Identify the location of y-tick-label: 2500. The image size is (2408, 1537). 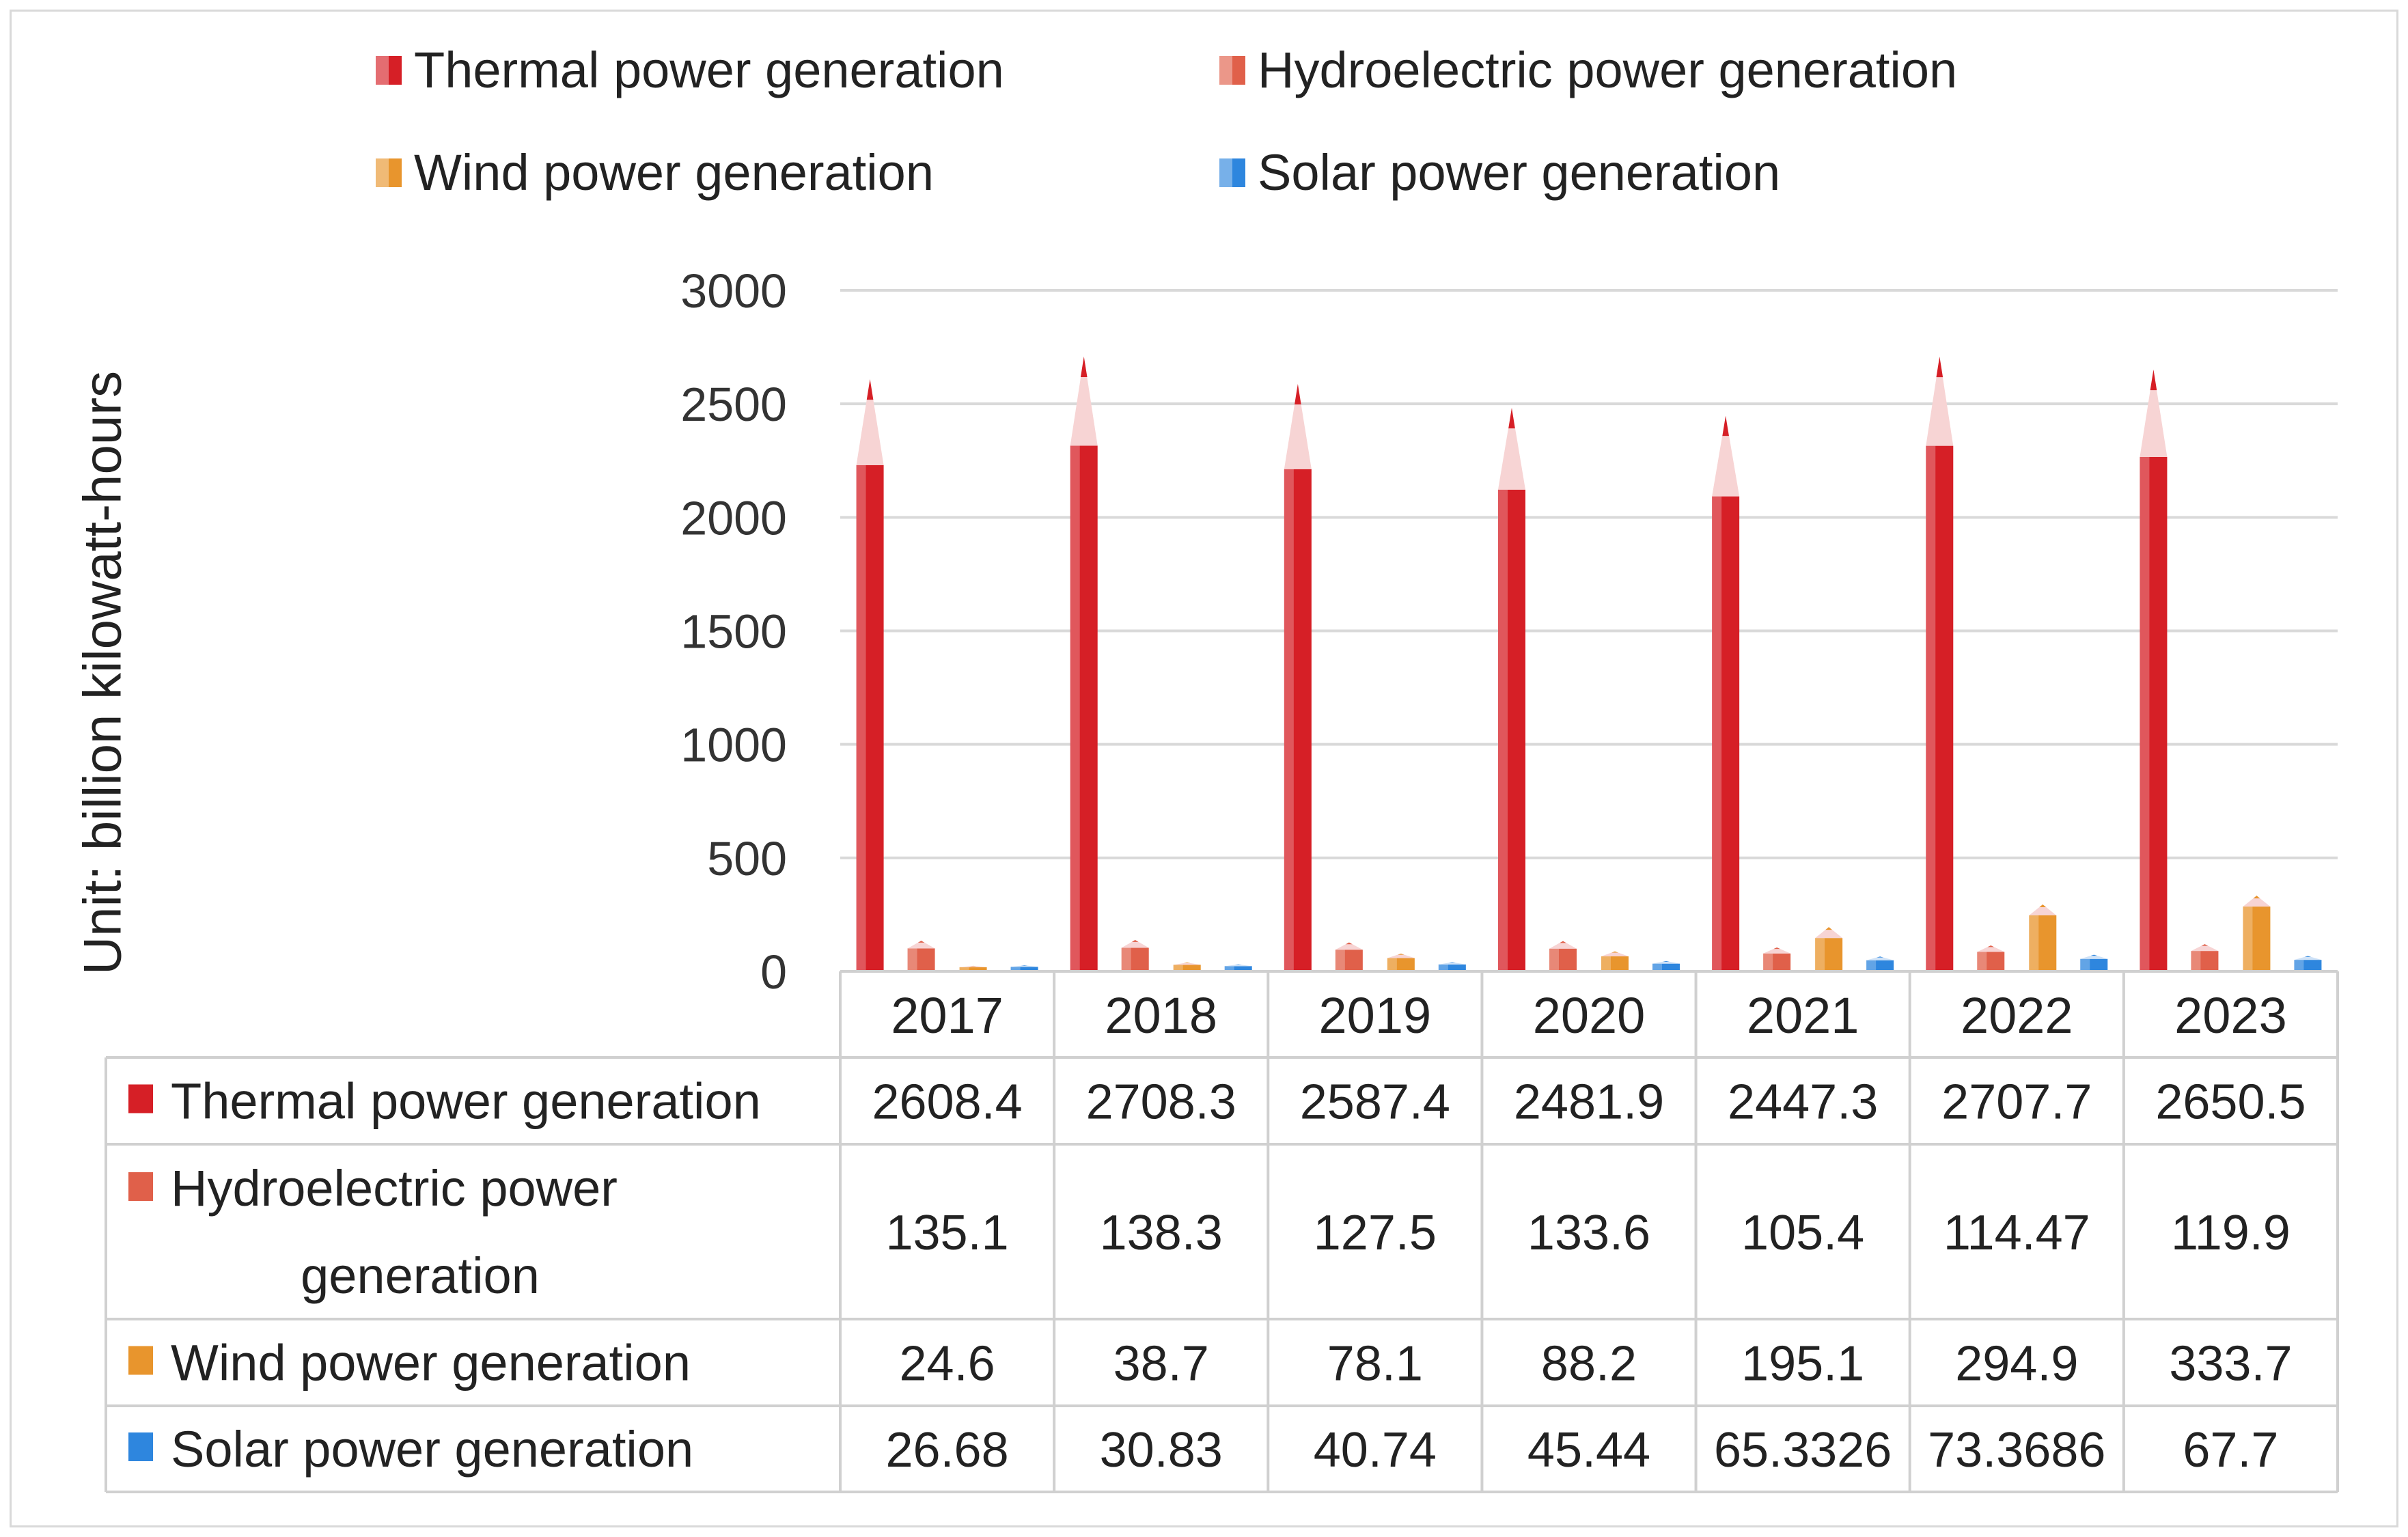
(734, 404).